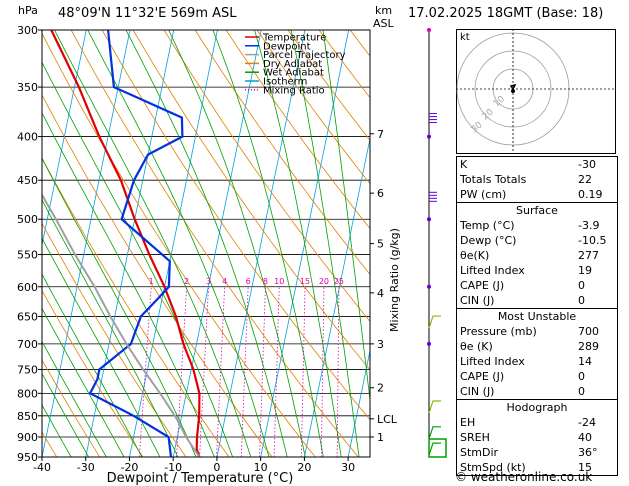  Describe the element at coordinates (529, 346) in the screenshot. I see `unstable-row: θe (K) 289` at that location.